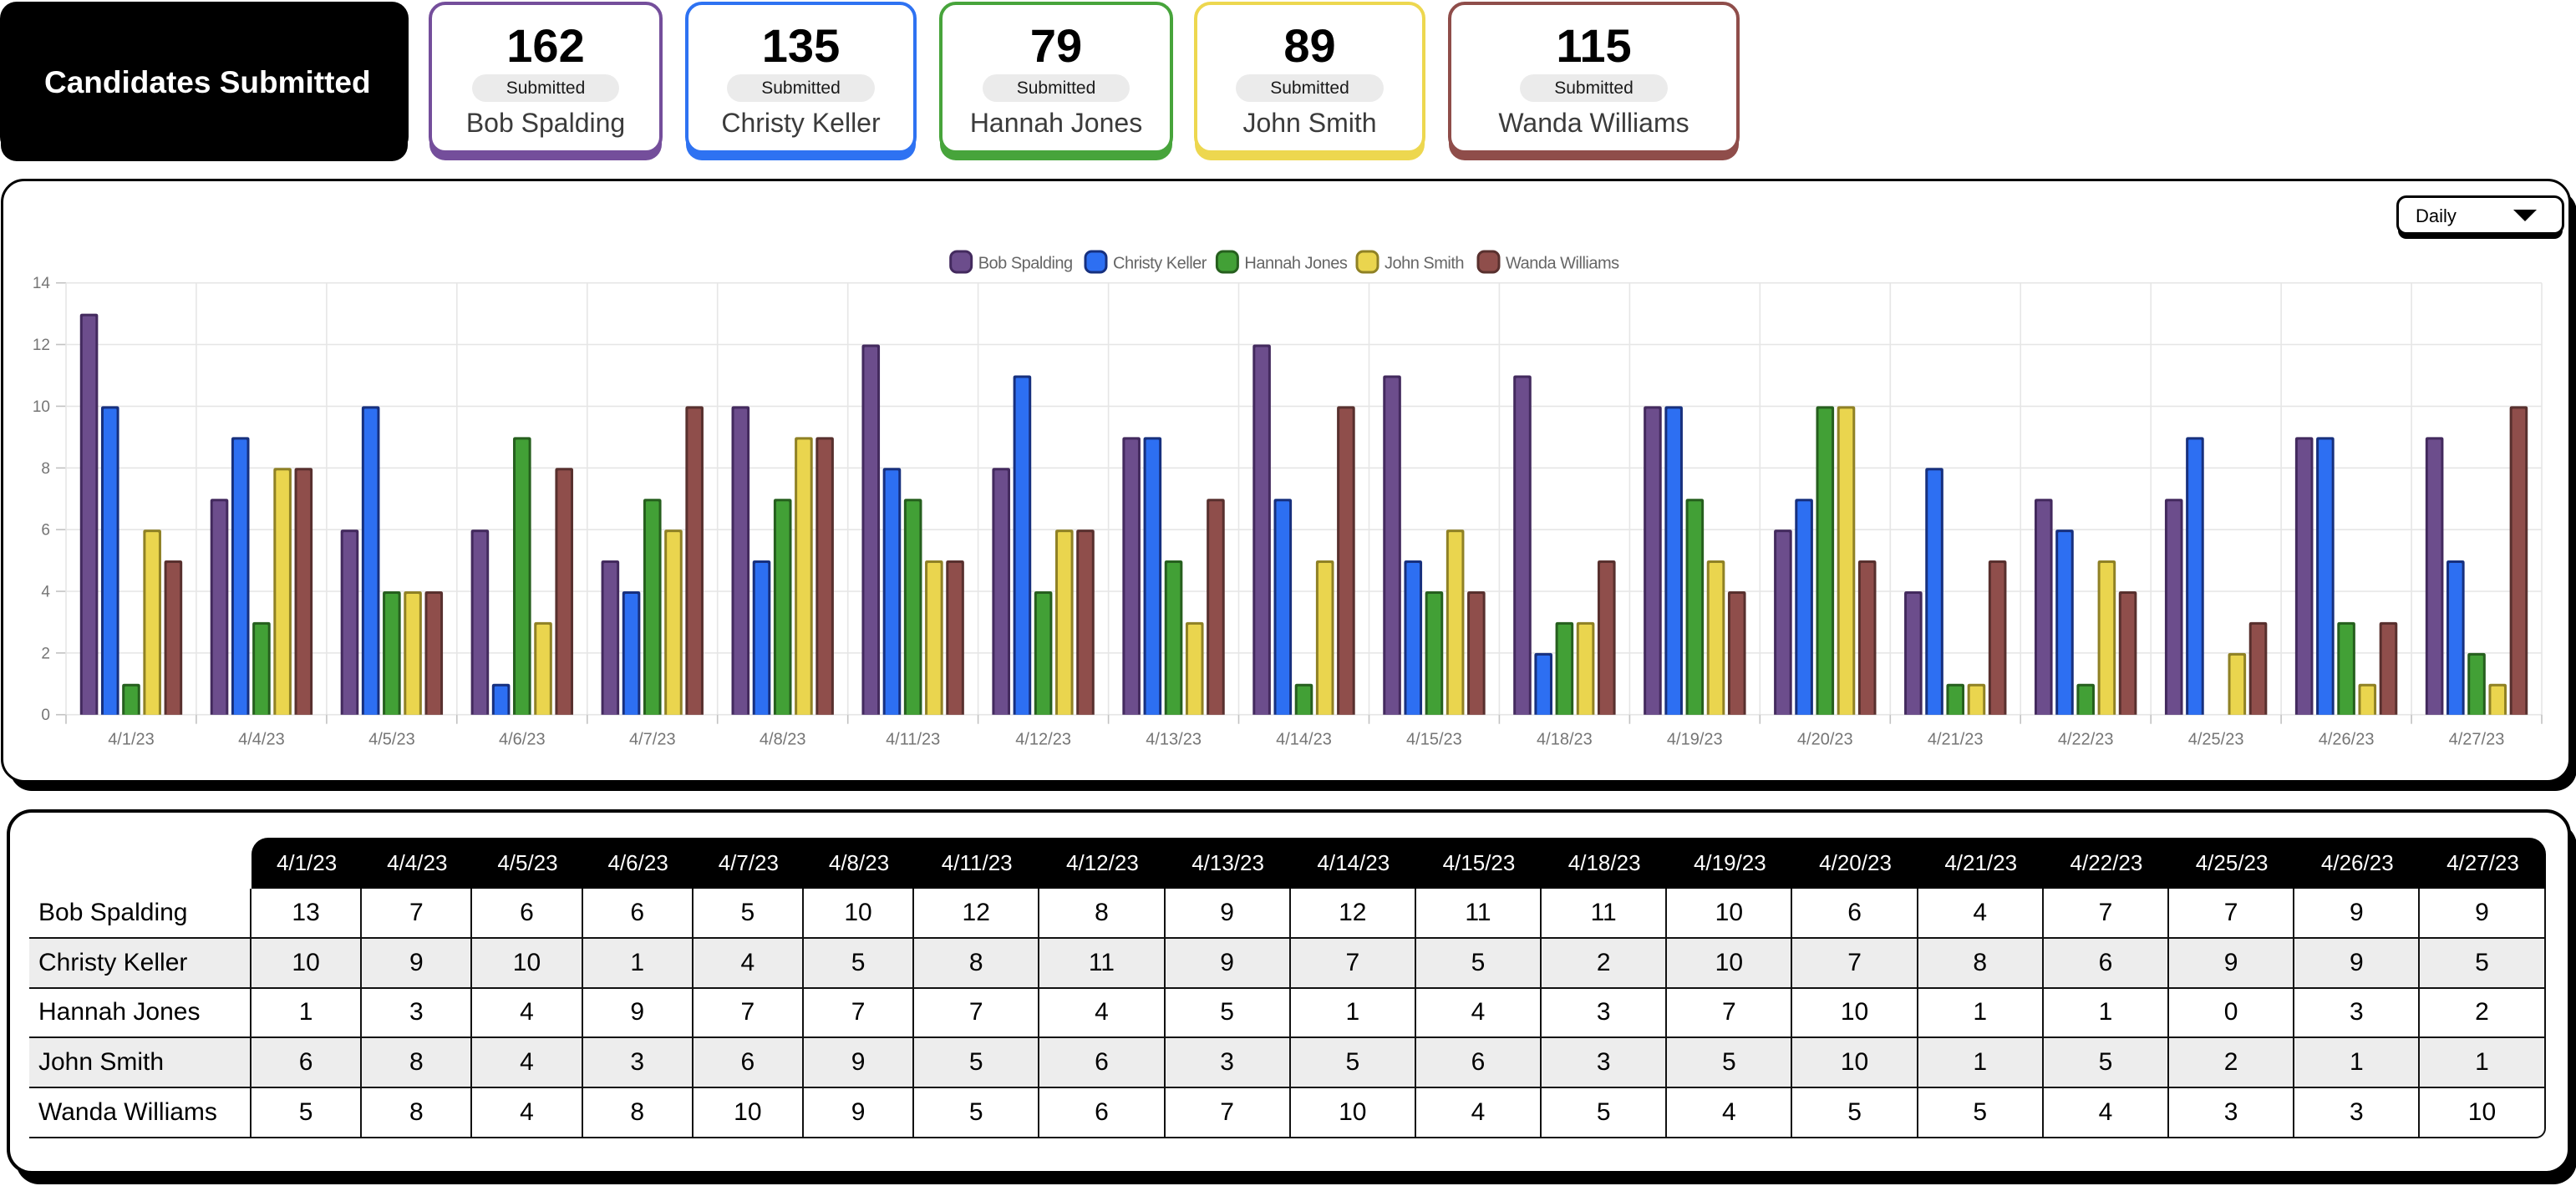 This screenshot has width=2576, height=1186. Describe the element at coordinates (45, 531) in the screenshot. I see `svg-text: 6` at that location.